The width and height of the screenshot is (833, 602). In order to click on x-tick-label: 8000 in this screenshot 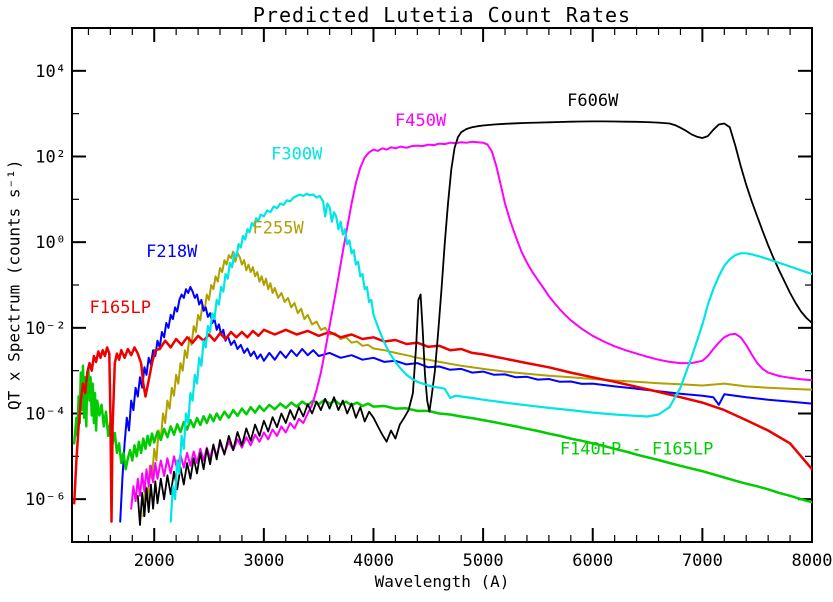, I will do `click(812, 561)`.